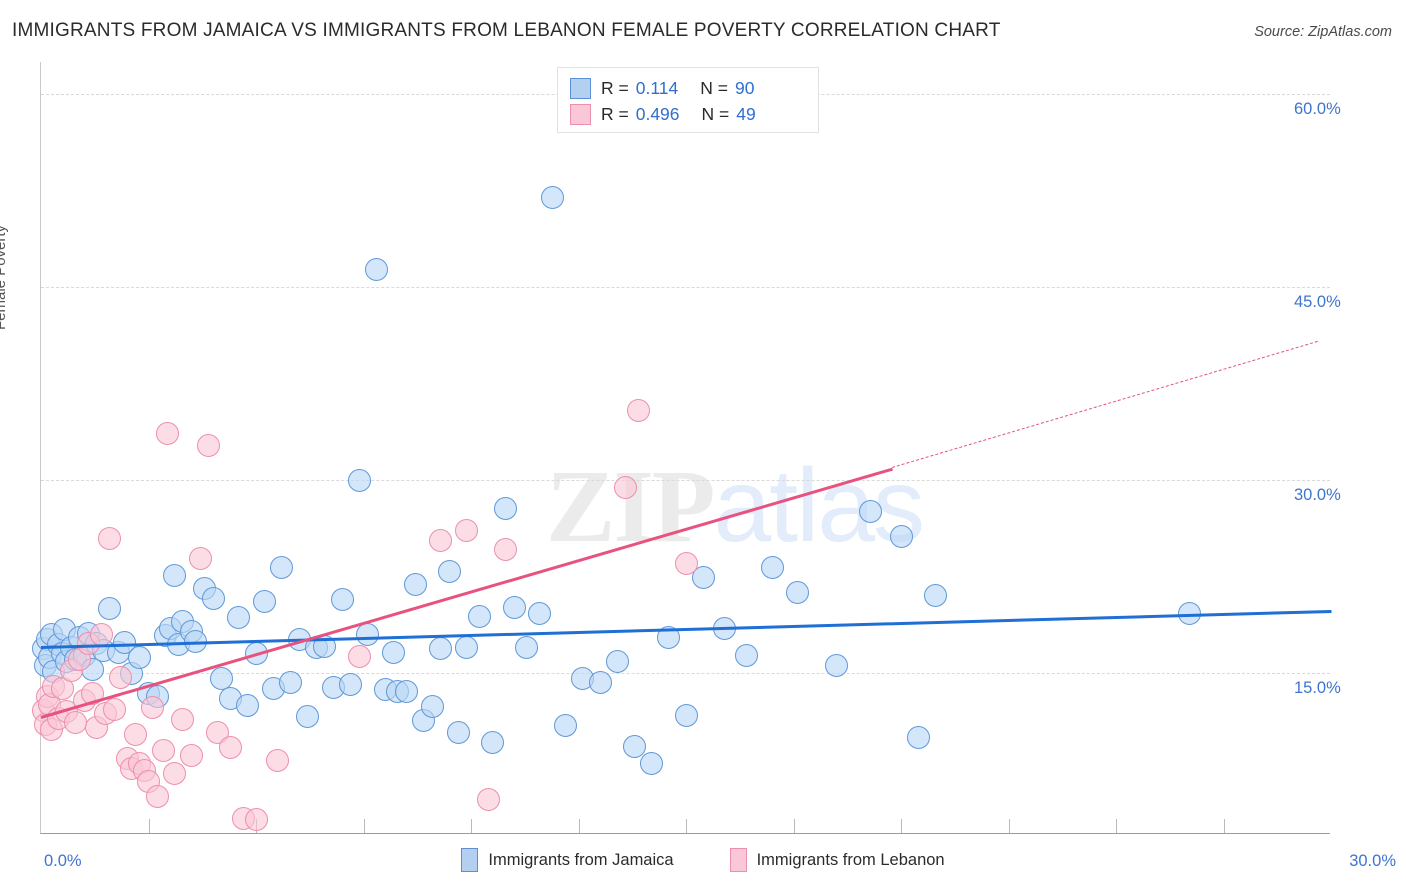 The width and height of the screenshot is (1406, 892). Describe the element at coordinates (630, 506) in the screenshot. I see `watermark-zip: ZIP` at that location.